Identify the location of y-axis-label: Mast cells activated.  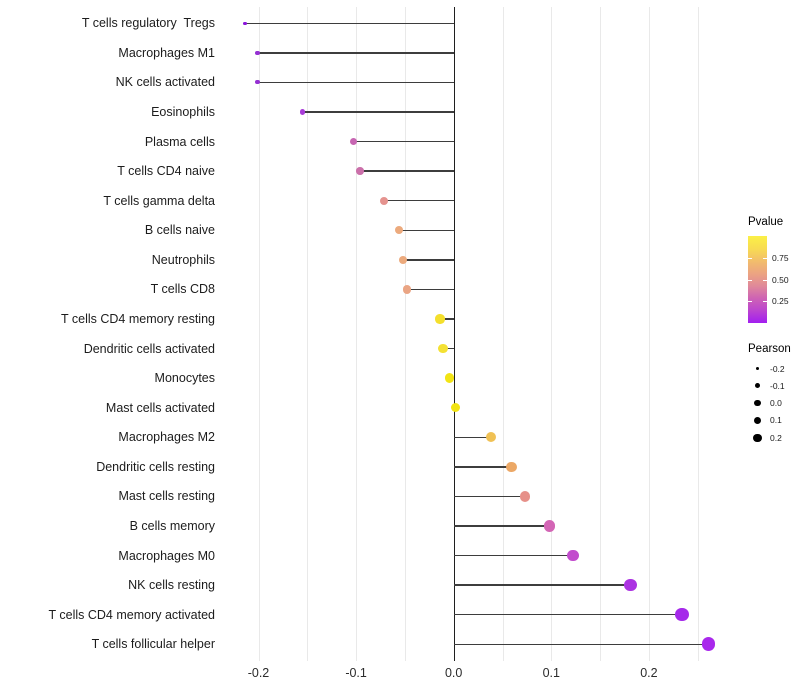
(160, 407).